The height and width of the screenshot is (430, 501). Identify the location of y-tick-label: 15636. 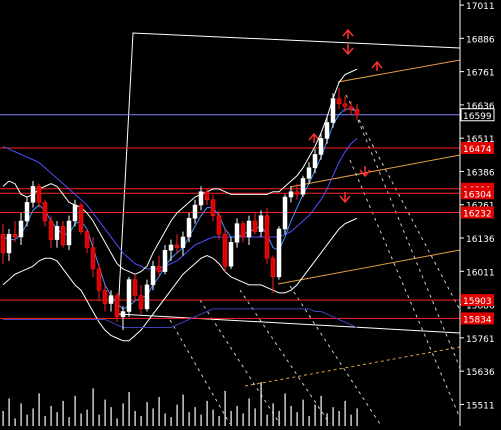
(480, 373).